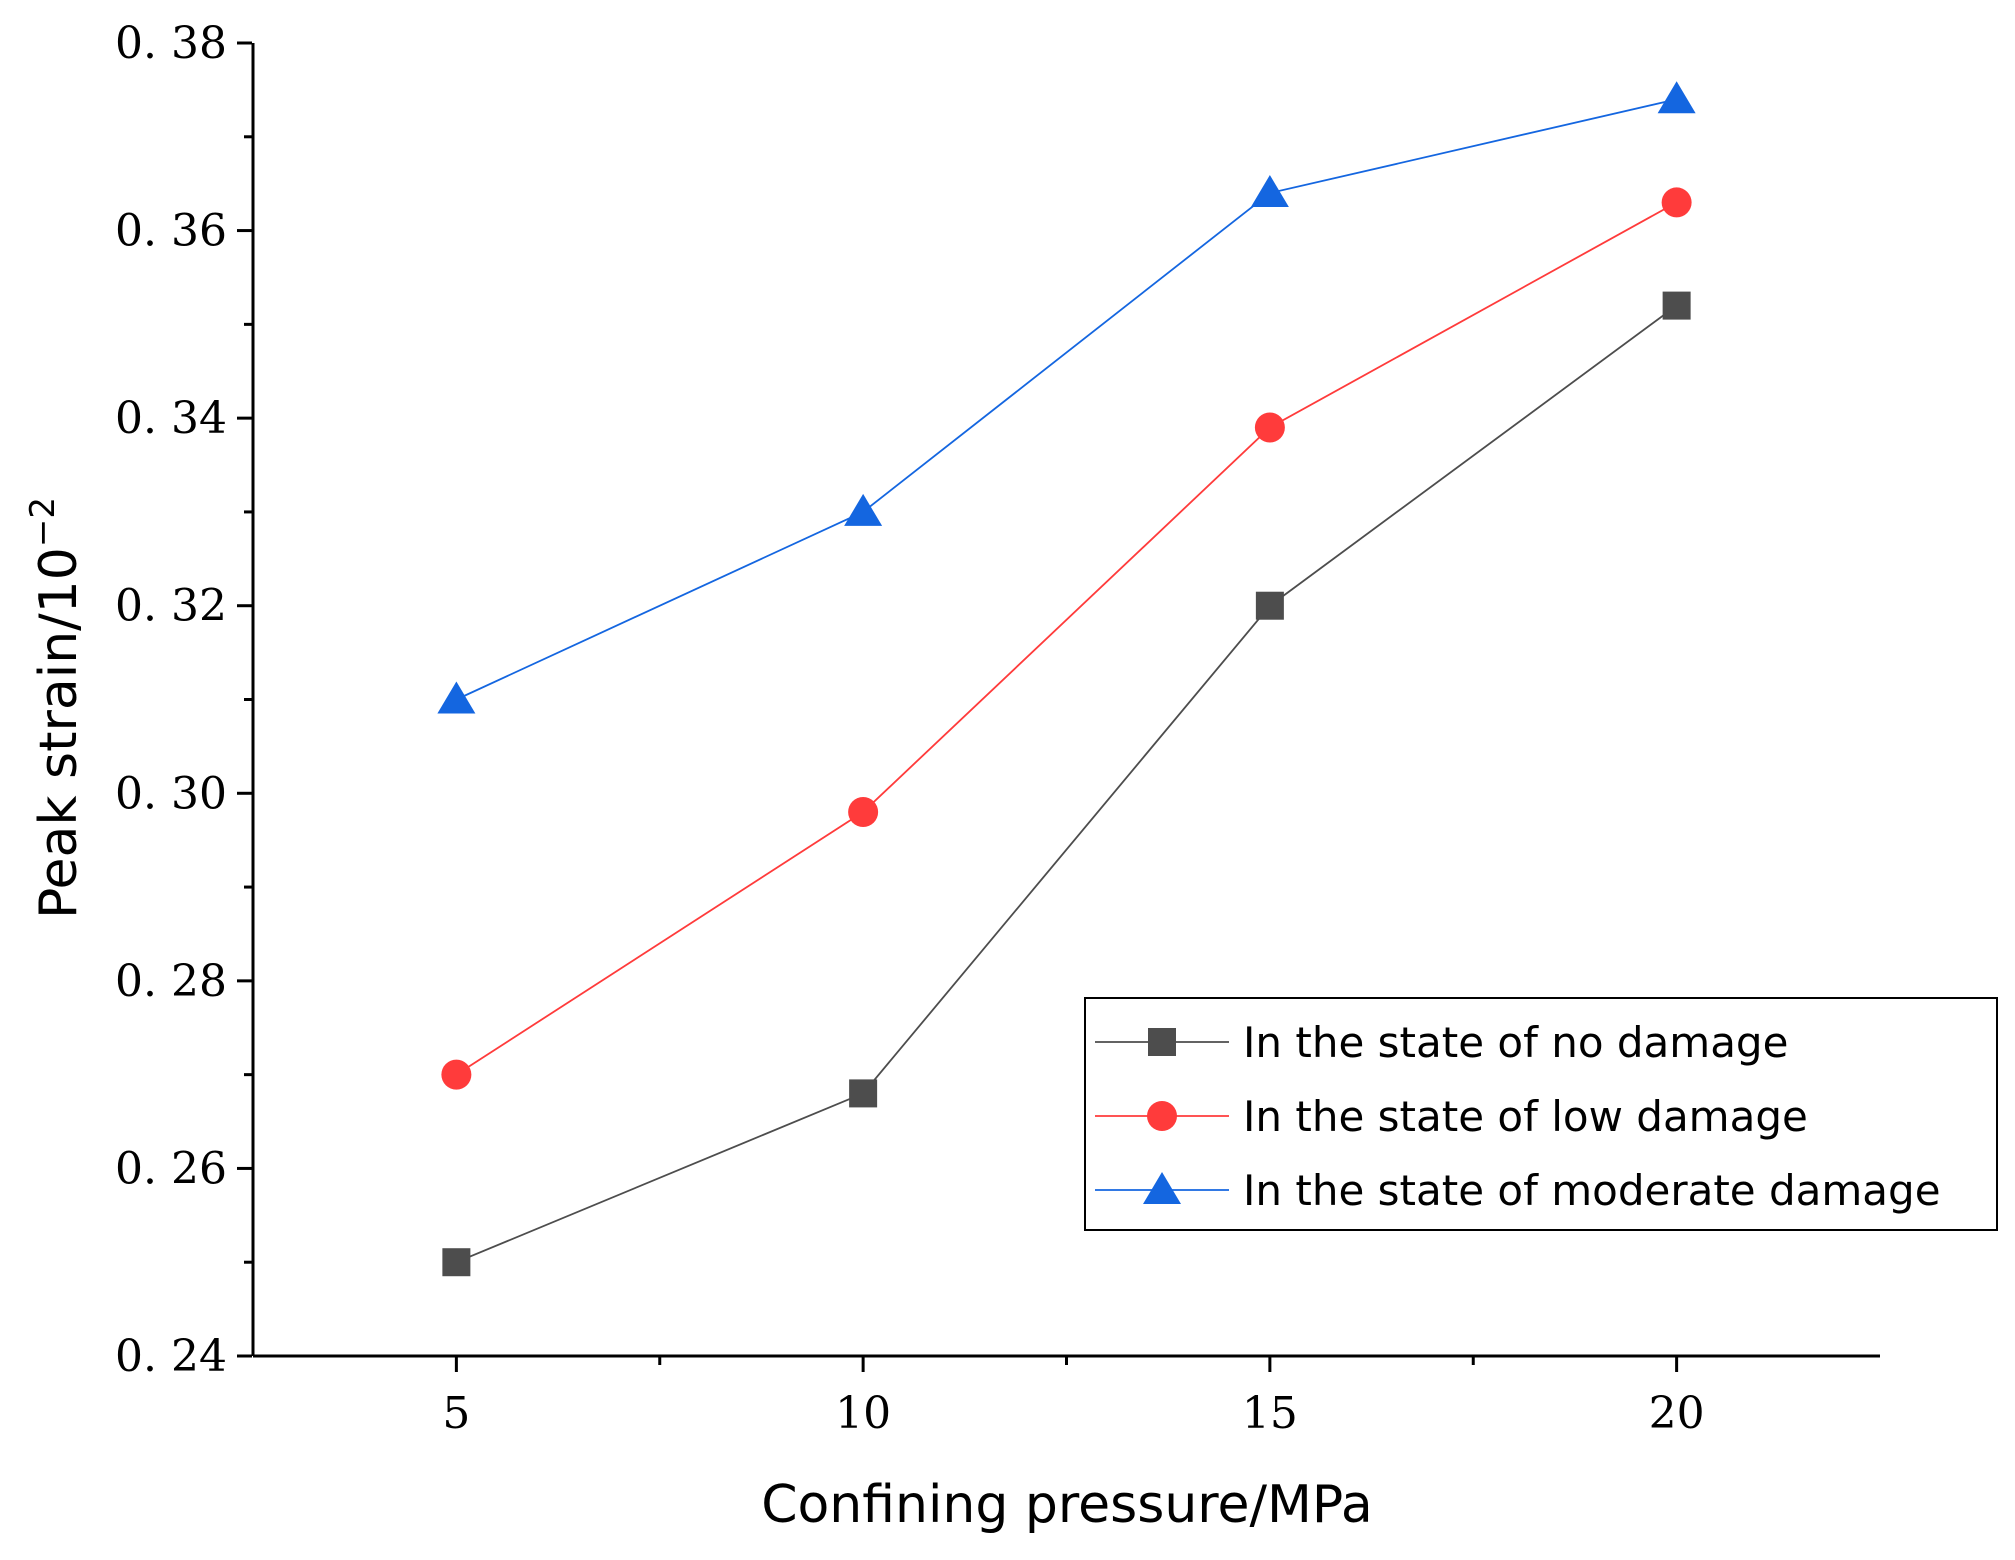  I want to click on y-tick-label: 0. 32, so click(171, 606).